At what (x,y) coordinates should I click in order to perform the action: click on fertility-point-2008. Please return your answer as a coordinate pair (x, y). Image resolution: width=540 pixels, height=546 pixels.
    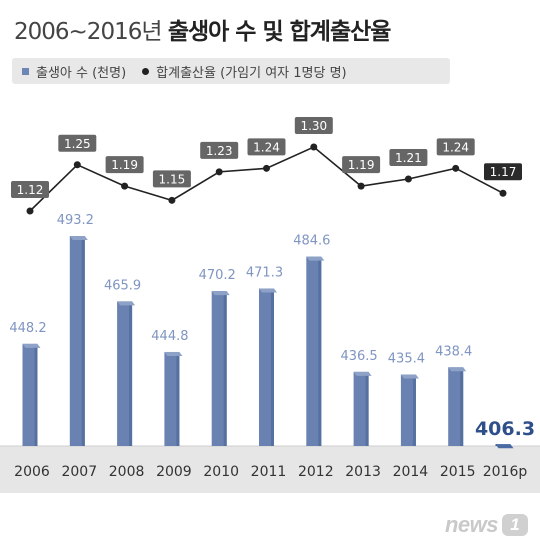
    Looking at the image, I should click on (125, 186).